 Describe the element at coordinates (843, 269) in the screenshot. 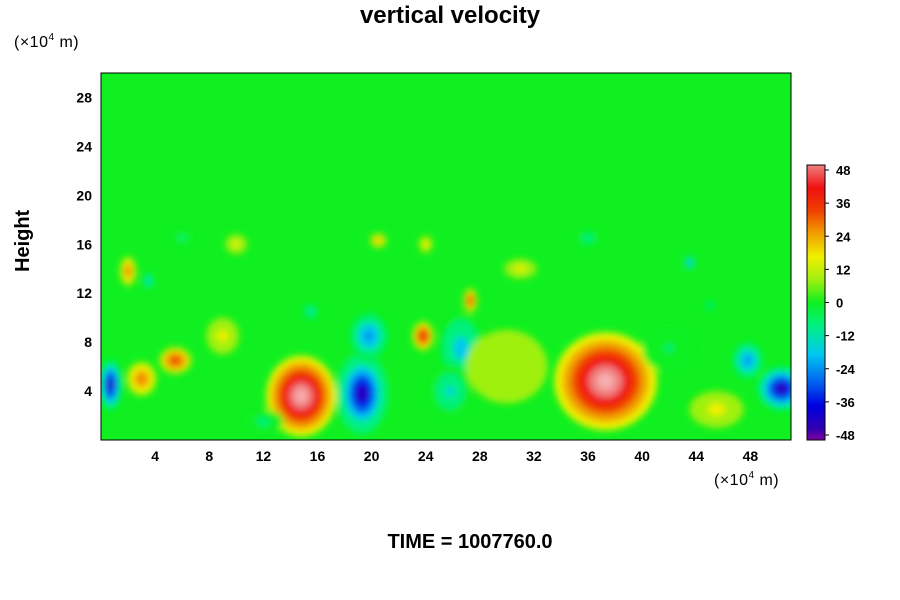

I see `colorbar-tick-label: 12` at that location.